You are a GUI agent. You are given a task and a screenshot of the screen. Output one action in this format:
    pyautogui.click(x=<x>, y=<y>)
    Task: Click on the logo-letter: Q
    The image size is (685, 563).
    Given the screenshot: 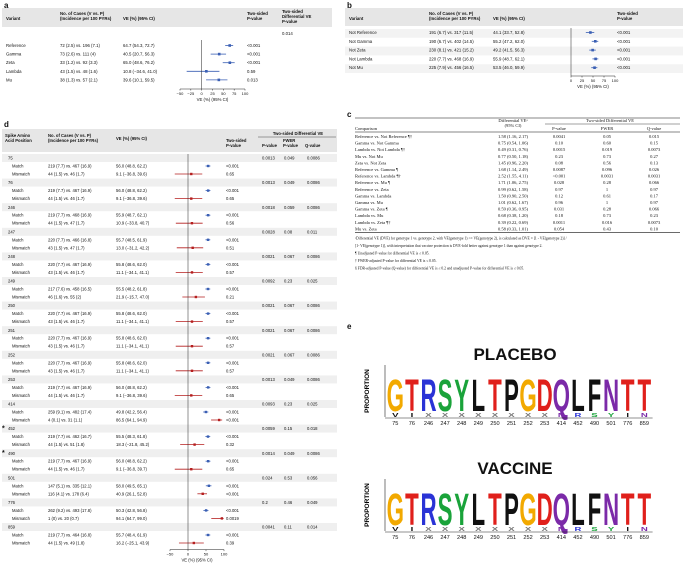 What is the action you would take?
    pyautogui.click(x=561, y=395)
    